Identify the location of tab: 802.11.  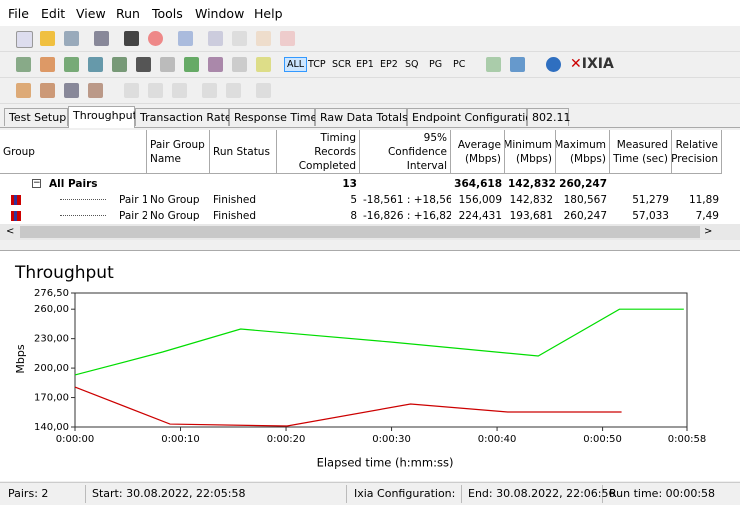
(549, 117).